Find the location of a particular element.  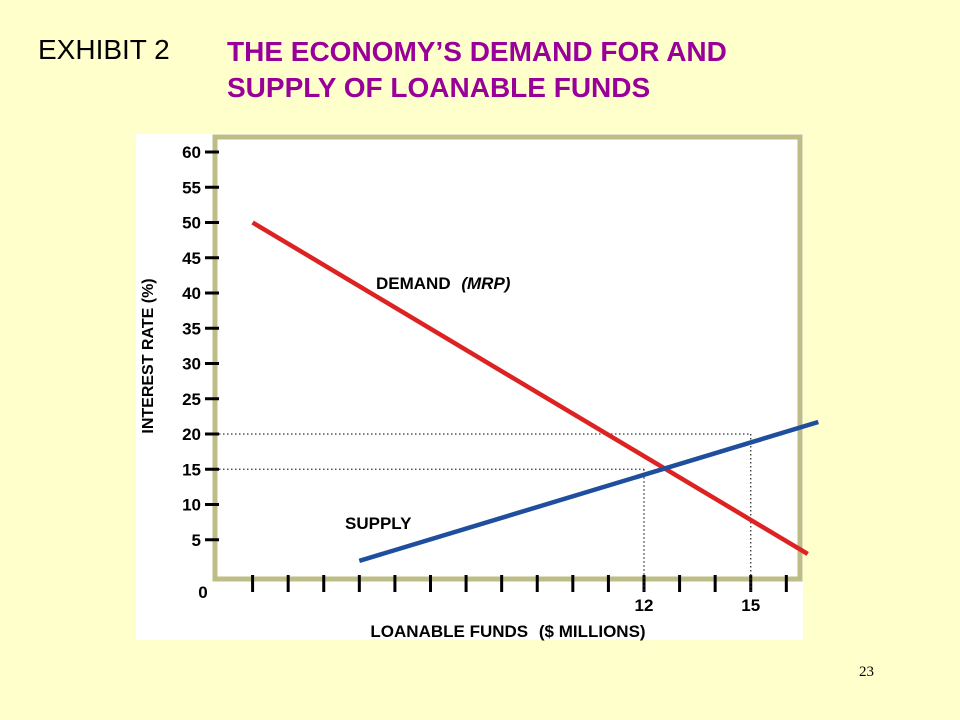

y-tick-label-35: 35 is located at coordinates (191, 328).